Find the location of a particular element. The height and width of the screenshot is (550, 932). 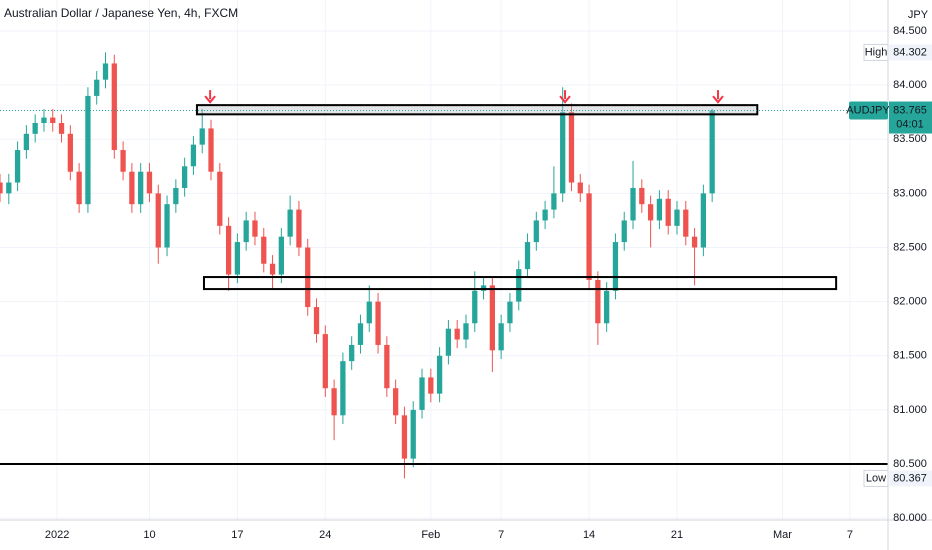

y-tick-label: 80.000 is located at coordinates (910, 518).